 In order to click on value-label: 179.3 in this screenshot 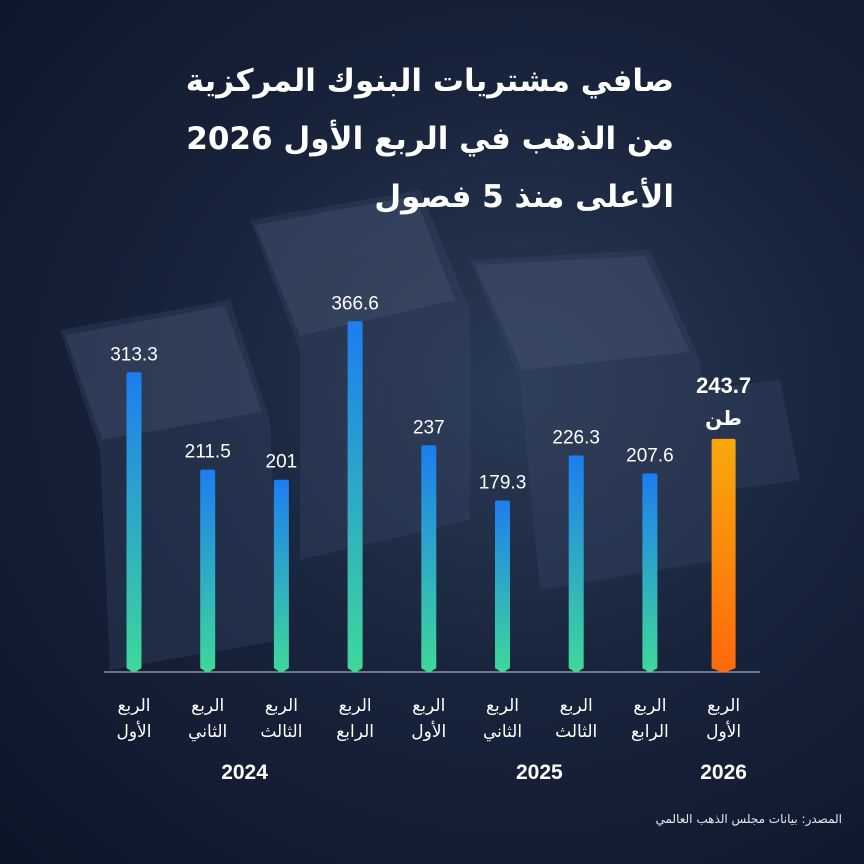, I will do `click(503, 482)`.